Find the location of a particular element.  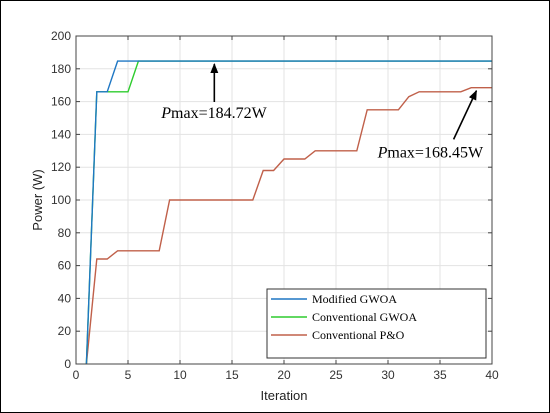

y-tick-label: 60 is located at coordinates (65, 266).